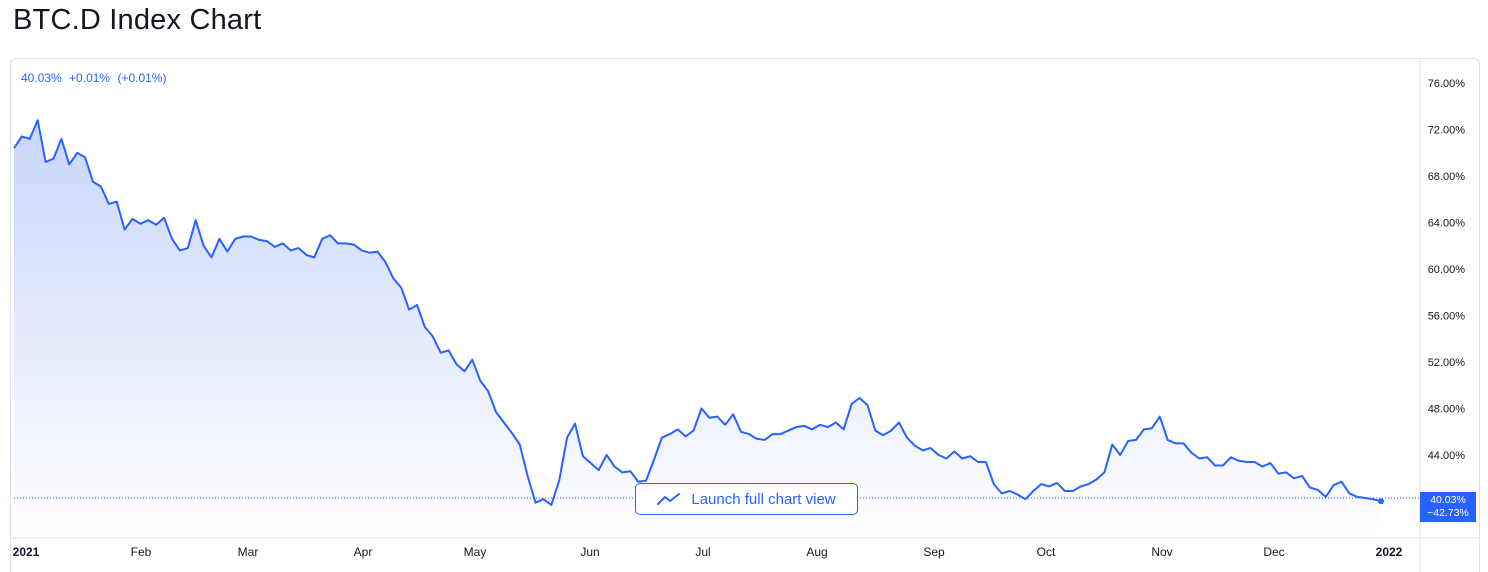 The width and height of the screenshot is (1488, 572). Describe the element at coordinates (763, 499) in the screenshot. I see `launch-chart-label: Launch full chart view` at that location.